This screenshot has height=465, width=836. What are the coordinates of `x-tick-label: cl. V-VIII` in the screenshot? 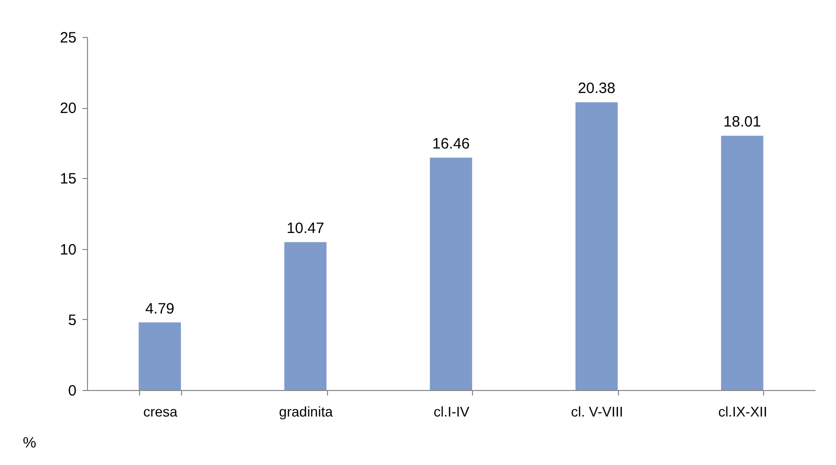 It's located at (597, 412).